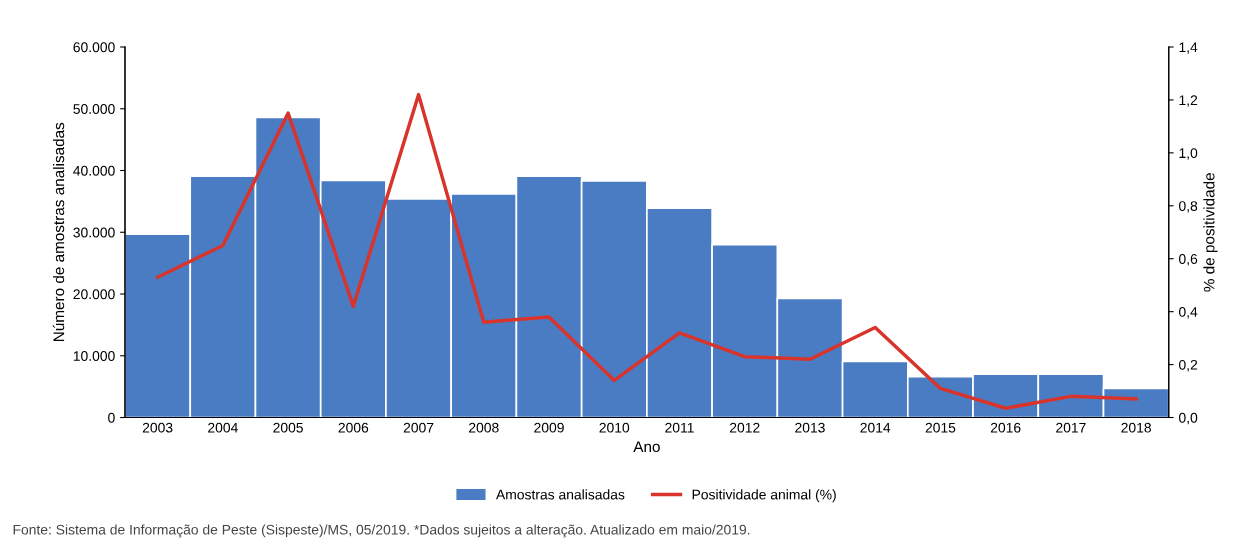  What do you see at coordinates (94, 47) in the screenshot?
I see `y-tick-label: 60.000` at bounding box center [94, 47].